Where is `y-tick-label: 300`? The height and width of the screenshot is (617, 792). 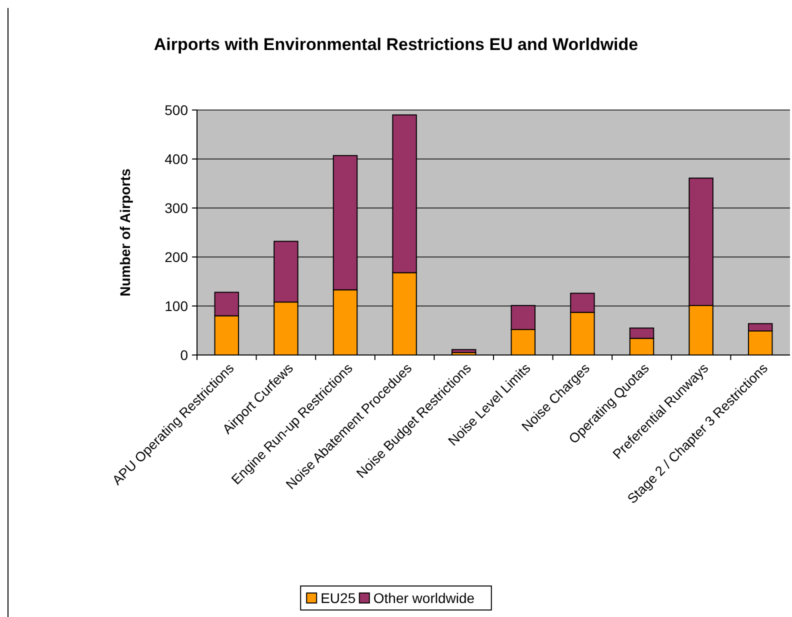 y-tick-label: 300 is located at coordinates (176, 208).